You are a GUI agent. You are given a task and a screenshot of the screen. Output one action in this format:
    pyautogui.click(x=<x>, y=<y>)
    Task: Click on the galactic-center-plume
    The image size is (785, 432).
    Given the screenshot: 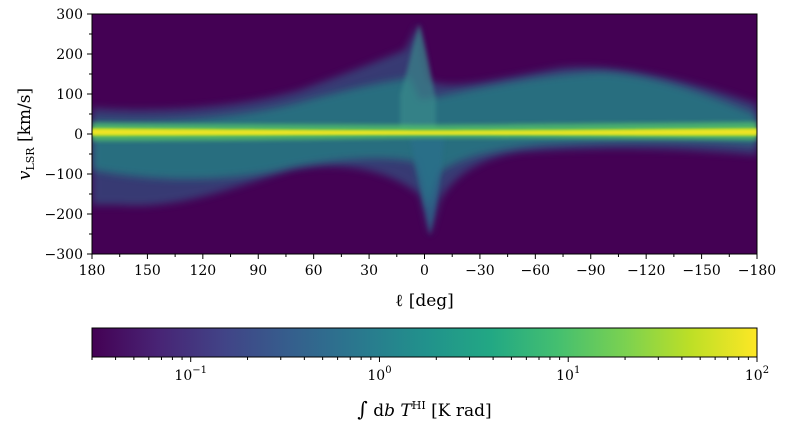 What is the action you would take?
    pyautogui.click(x=418, y=77)
    